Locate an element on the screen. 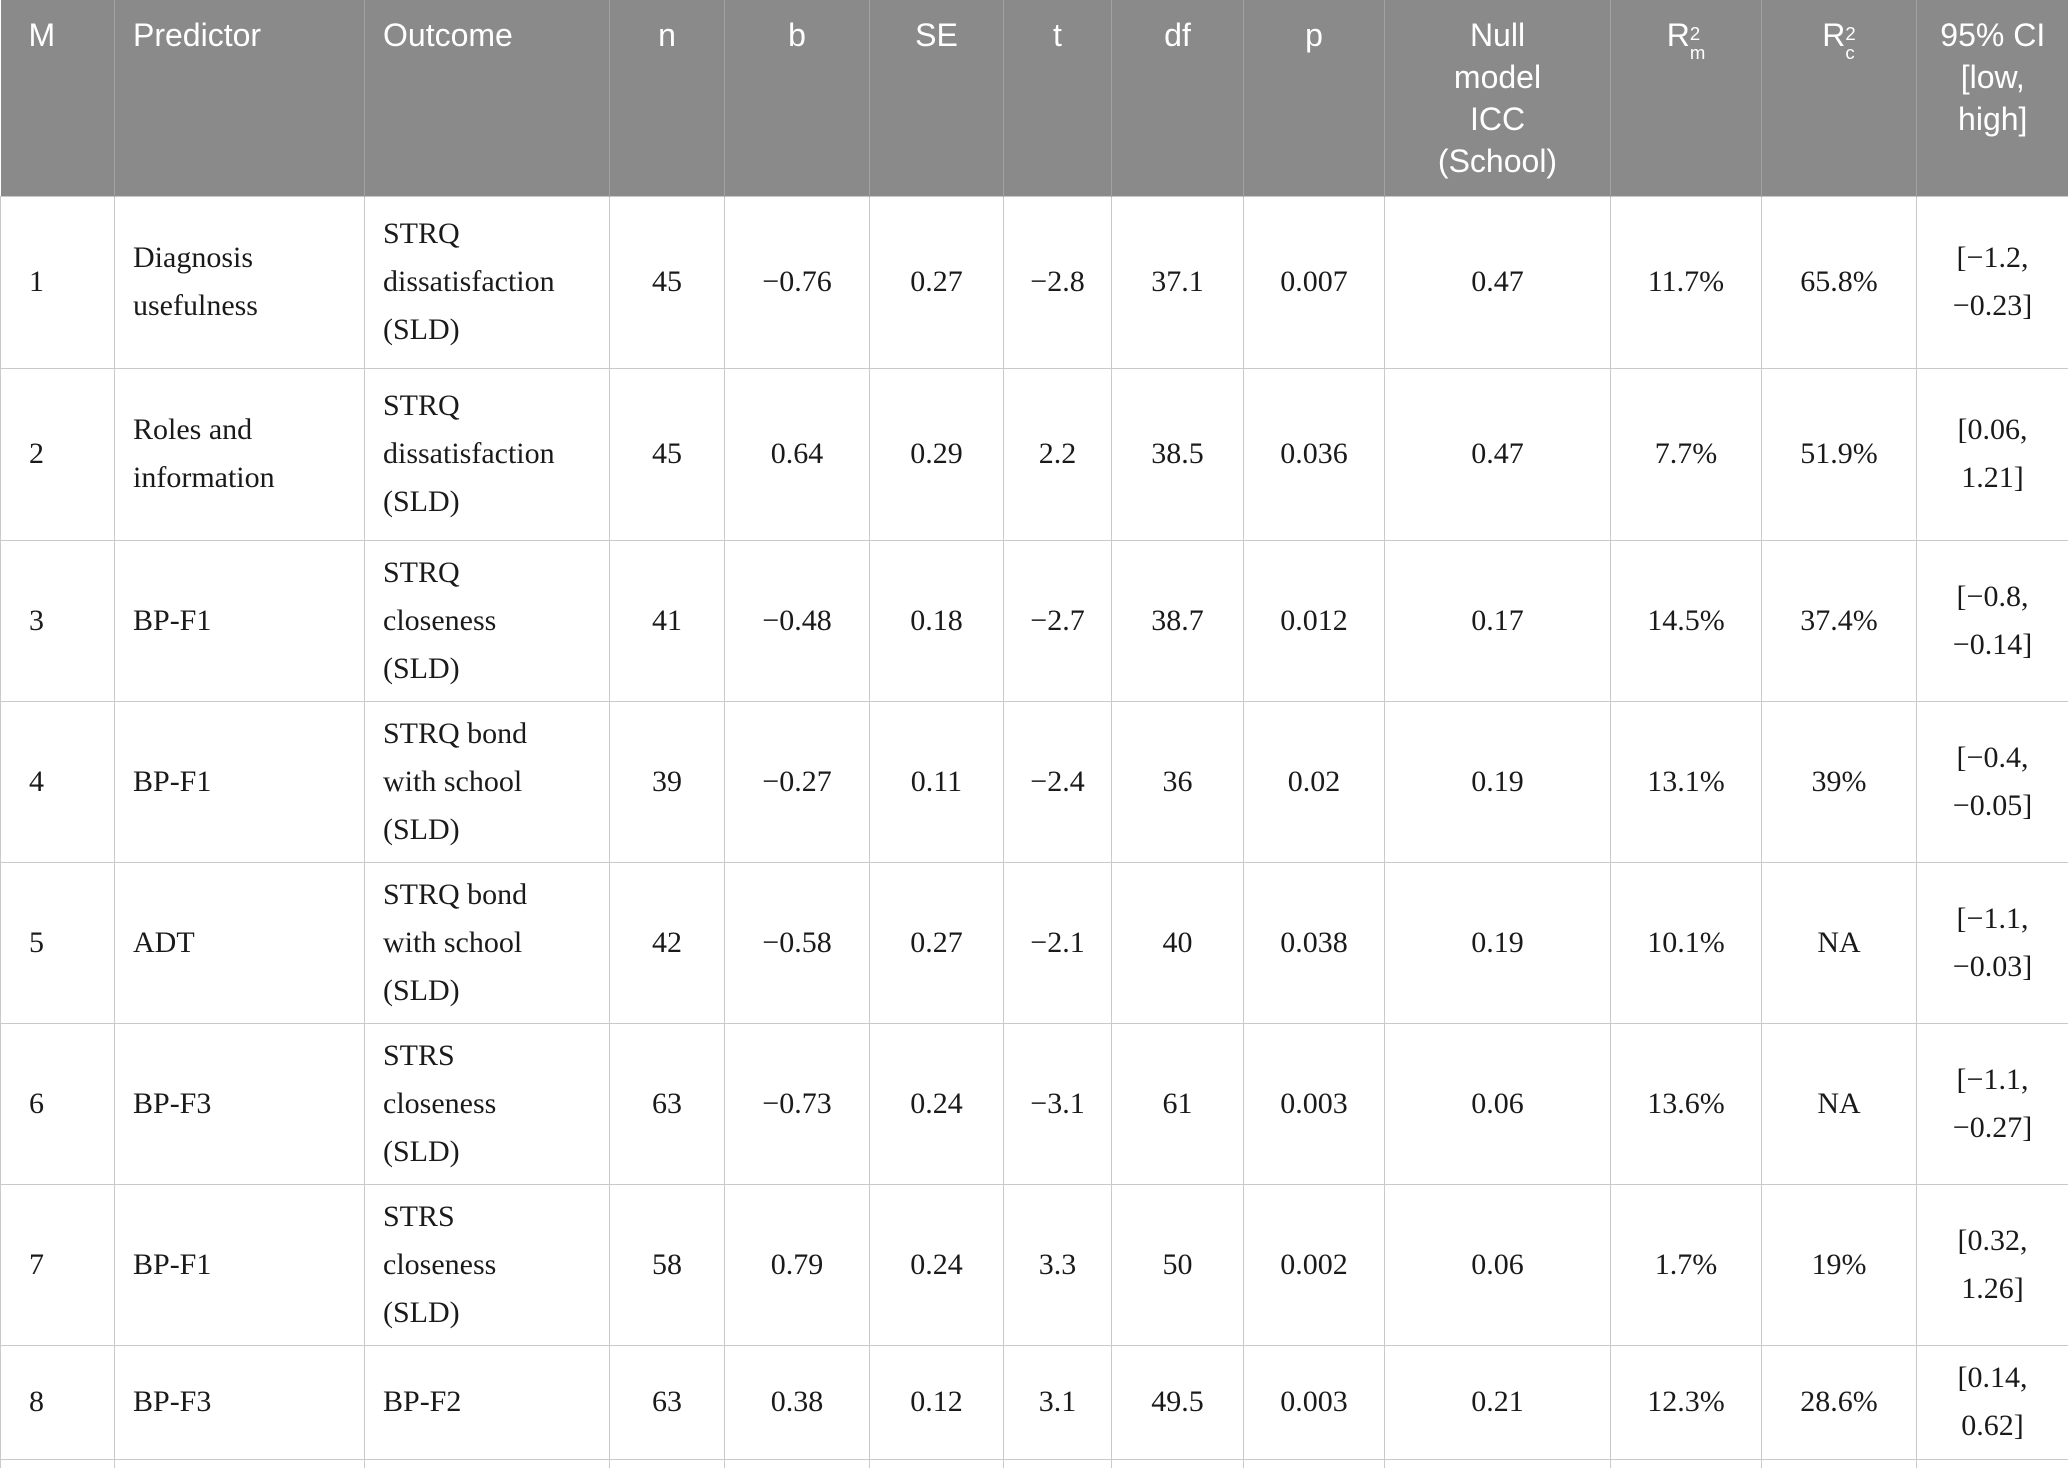 This screenshot has width=2068, height=1468. cell-m: 8 is located at coordinates (57, 1402).